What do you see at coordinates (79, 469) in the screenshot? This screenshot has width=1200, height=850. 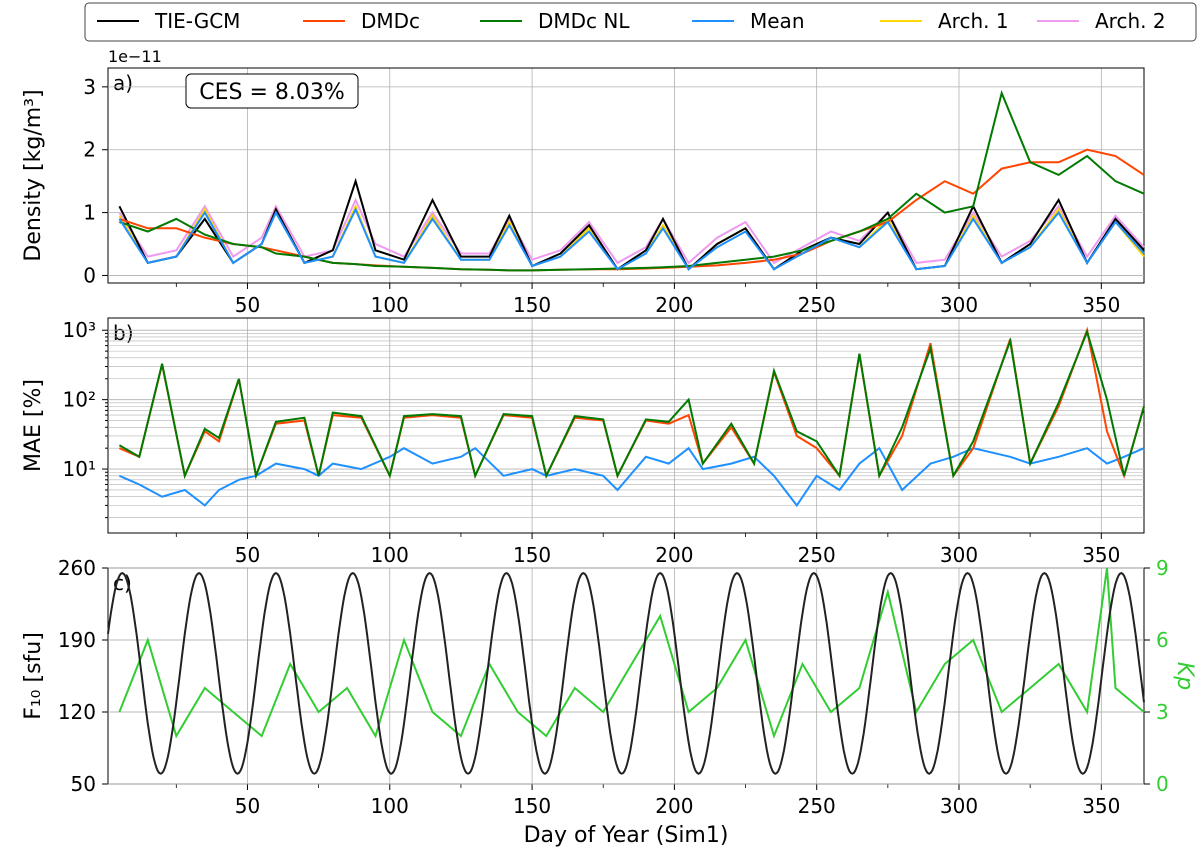 I see `y-tick-label: 10¹` at bounding box center [79, 469].